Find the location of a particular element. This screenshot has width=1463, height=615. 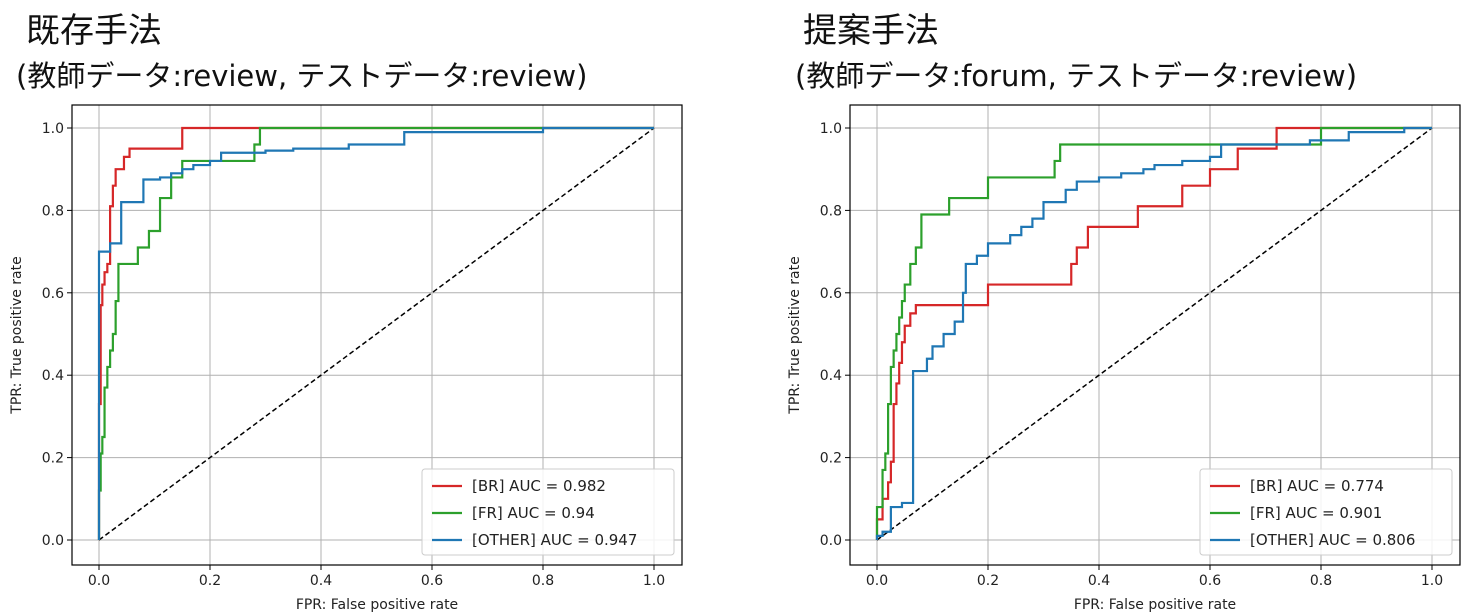

legend-entry-2: [OTHER] AUC = 0.806 is located at coordinates (1332, 540).